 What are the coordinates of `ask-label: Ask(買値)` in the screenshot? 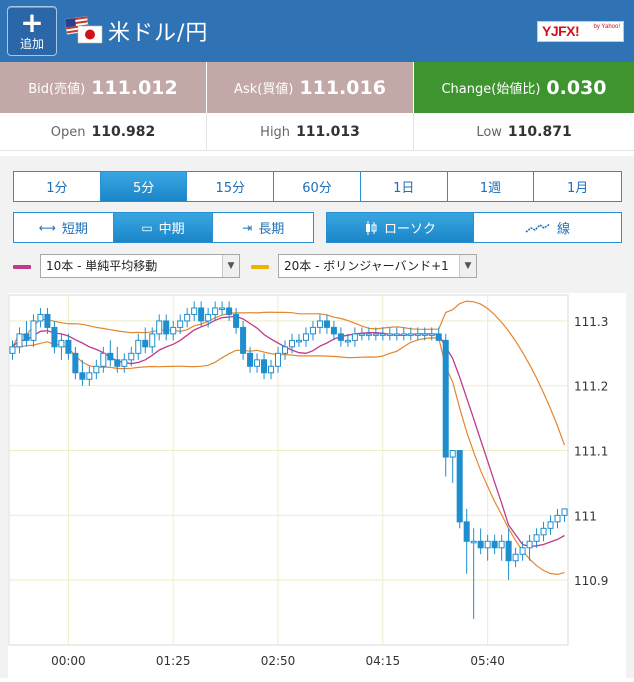 It's located at (264, 89).